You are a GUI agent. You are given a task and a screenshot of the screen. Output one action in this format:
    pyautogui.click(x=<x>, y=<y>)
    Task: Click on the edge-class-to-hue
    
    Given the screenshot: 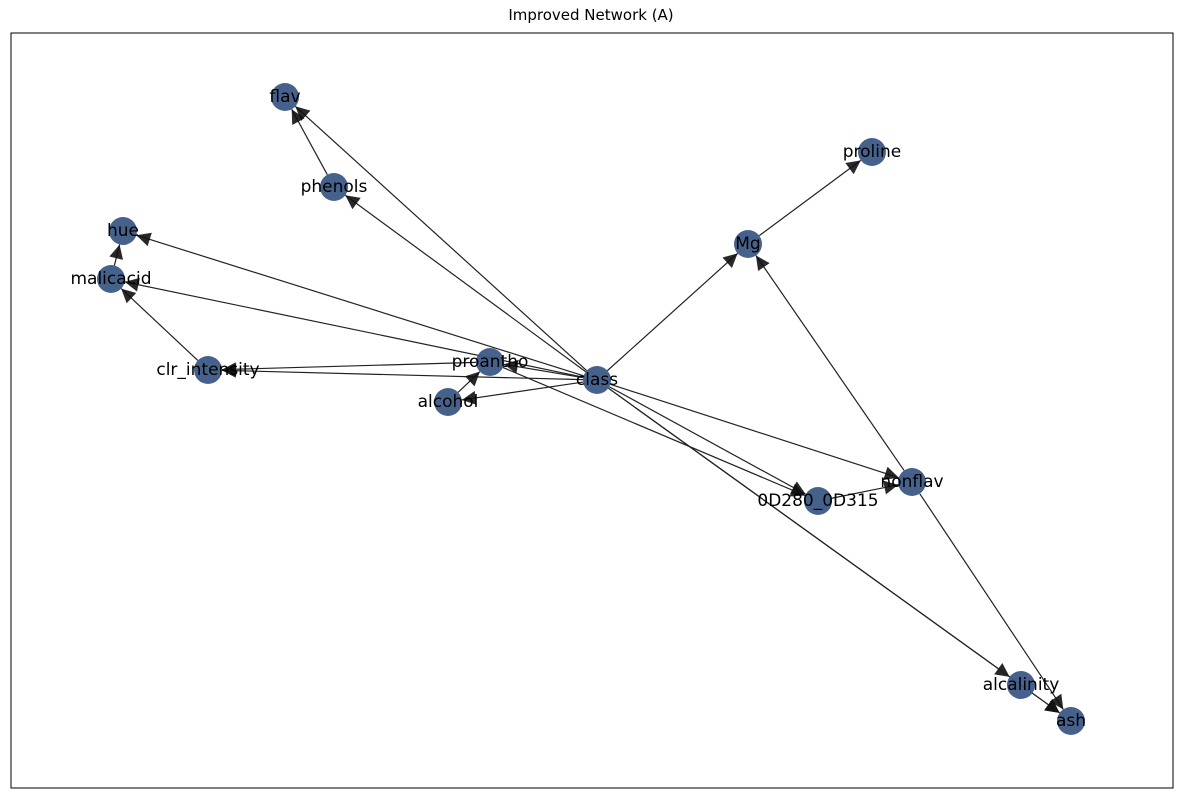 What is the action you would take?
    pyautogui.click(x=360, y=304)
    